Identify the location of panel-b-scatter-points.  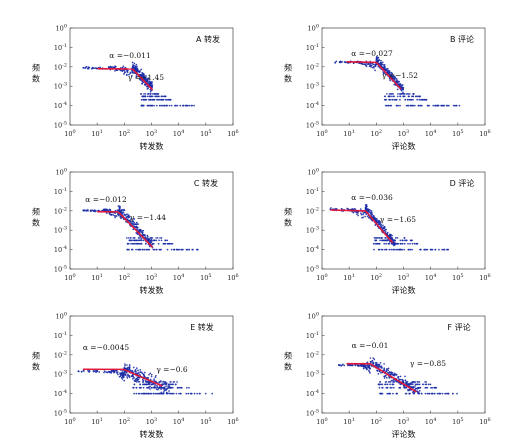
(397, 81).